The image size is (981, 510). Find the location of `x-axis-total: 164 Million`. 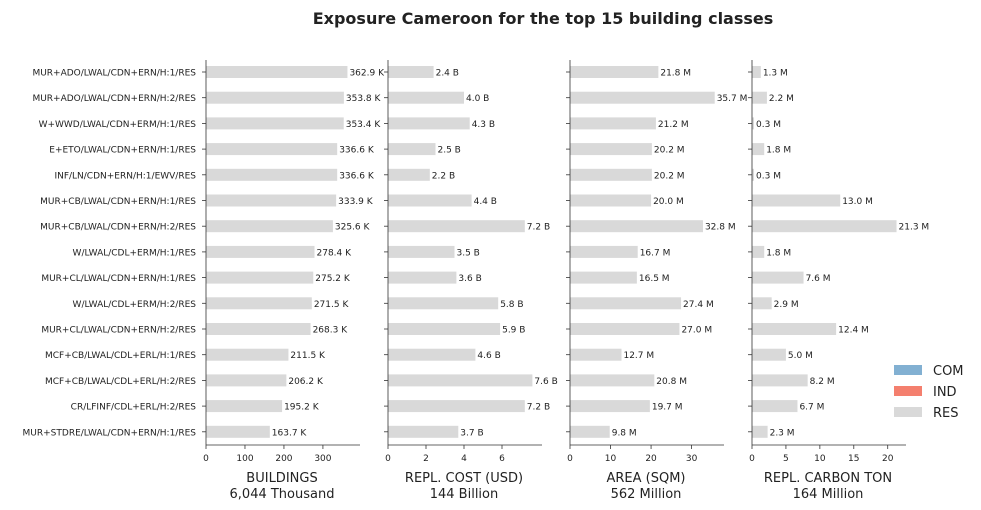

x-axis-total: 164 Million is located at coordinates (828, 494).